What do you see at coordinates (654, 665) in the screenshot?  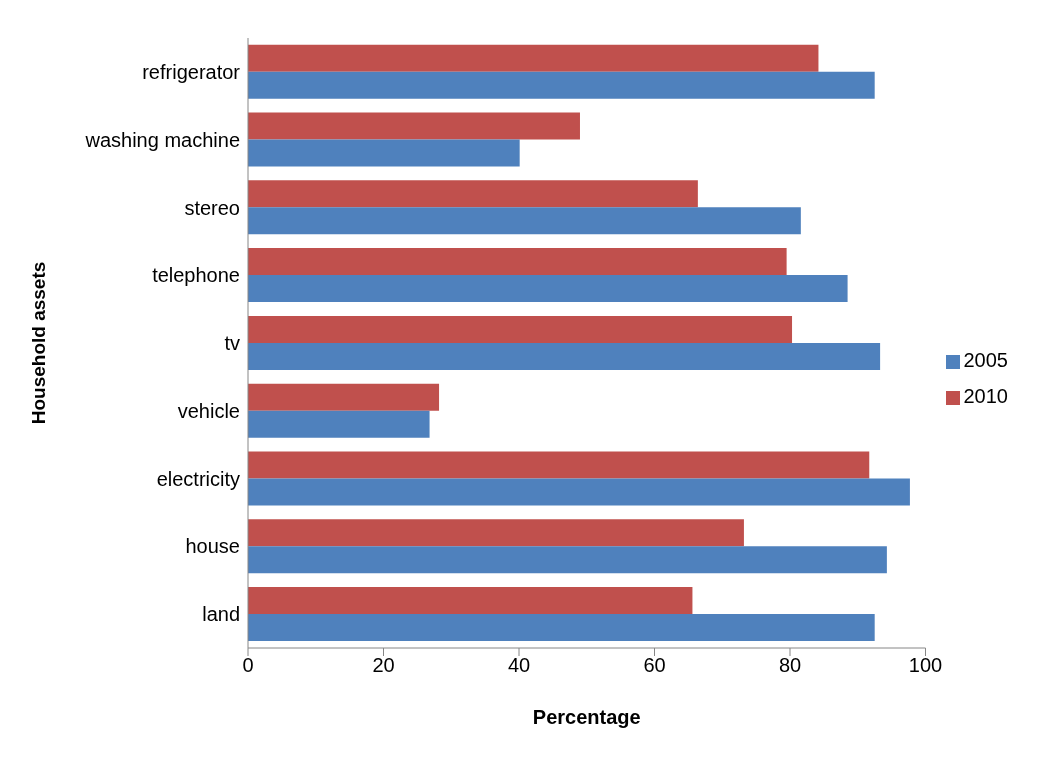 I see `x-tick-label: 60` at bounding box center [654, 665].